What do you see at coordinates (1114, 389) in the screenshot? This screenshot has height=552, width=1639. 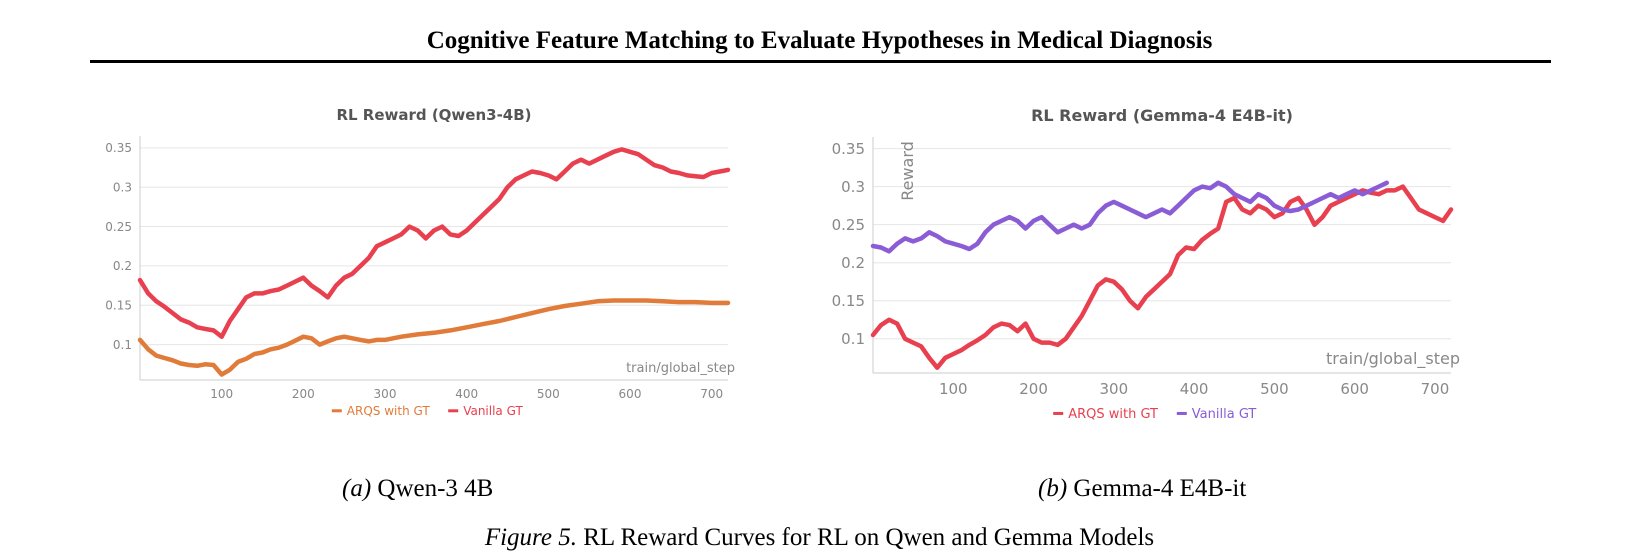 I see `gemma-x-tick-label: 300` at bounding box center [1114, 389].